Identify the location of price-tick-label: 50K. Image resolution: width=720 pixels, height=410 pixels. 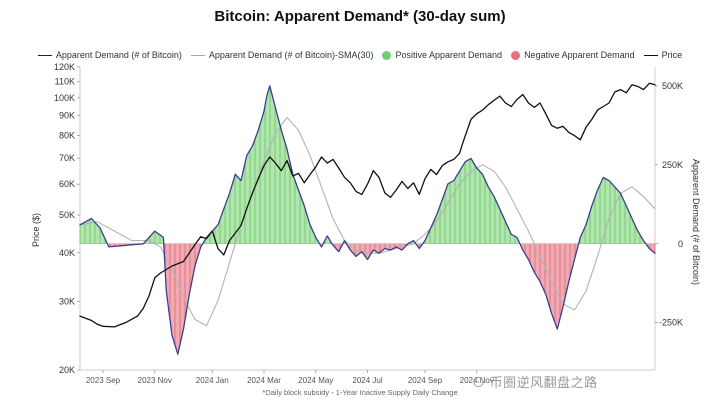
(67, 215).